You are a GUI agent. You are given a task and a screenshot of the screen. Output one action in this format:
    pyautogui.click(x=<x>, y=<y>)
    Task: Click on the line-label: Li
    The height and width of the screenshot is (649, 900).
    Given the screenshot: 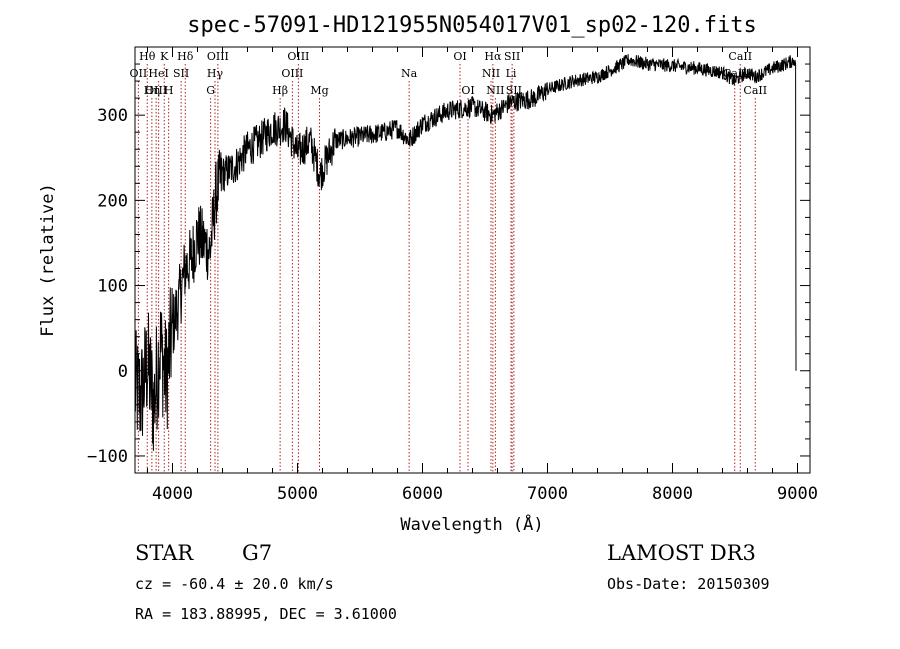 What is the action you would take?
    pyautogui.click(x=511, y=73)
    